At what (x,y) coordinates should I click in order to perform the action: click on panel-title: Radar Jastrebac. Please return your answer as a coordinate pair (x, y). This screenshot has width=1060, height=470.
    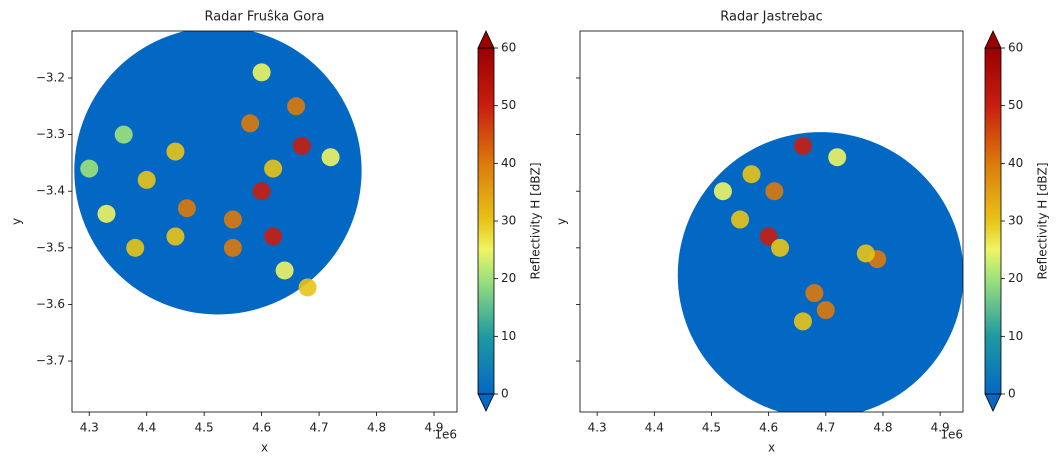
    Looking at the image, I should click on (771, 17).